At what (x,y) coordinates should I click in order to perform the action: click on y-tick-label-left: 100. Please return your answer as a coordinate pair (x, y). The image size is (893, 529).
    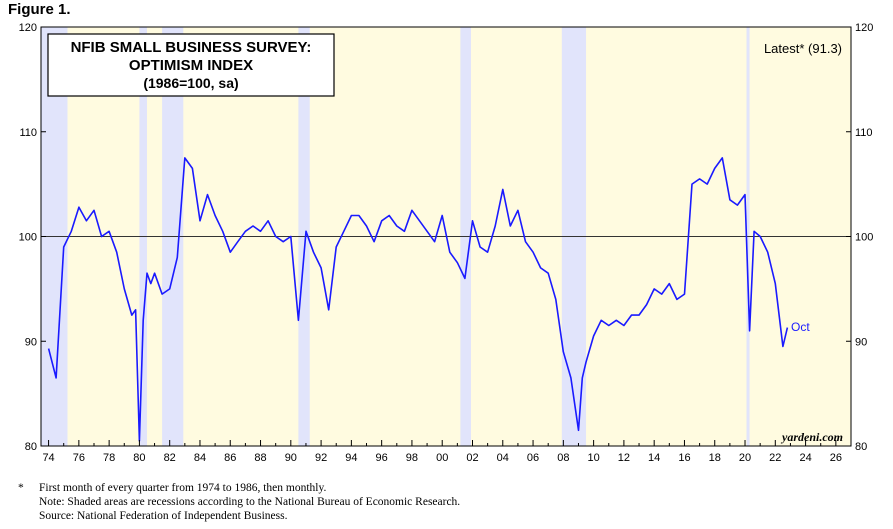
    Looking at the image, I should click on (28, 238).